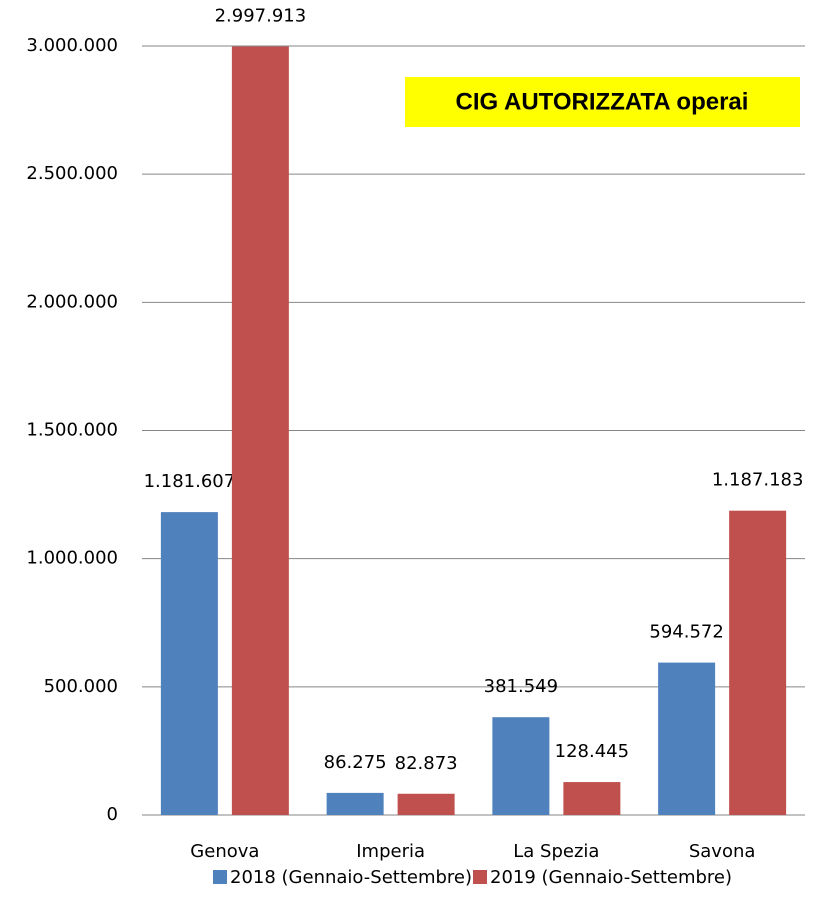 The width and height of the screenshot is (817, 919). I want to click on y-tick-label: 2.500.000, so click(72, 173).